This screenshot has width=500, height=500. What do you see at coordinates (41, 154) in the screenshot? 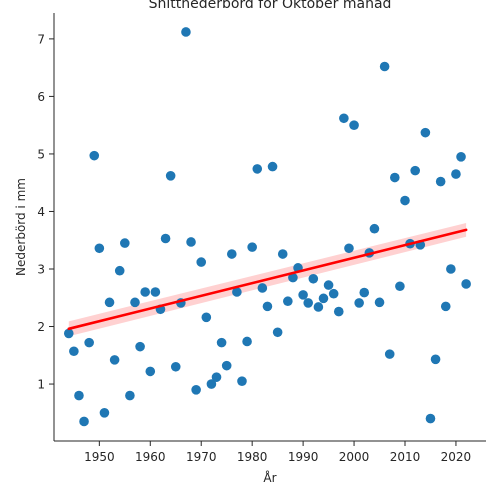
I see `y-tick-label: 5` at bounding box center [41, 154].